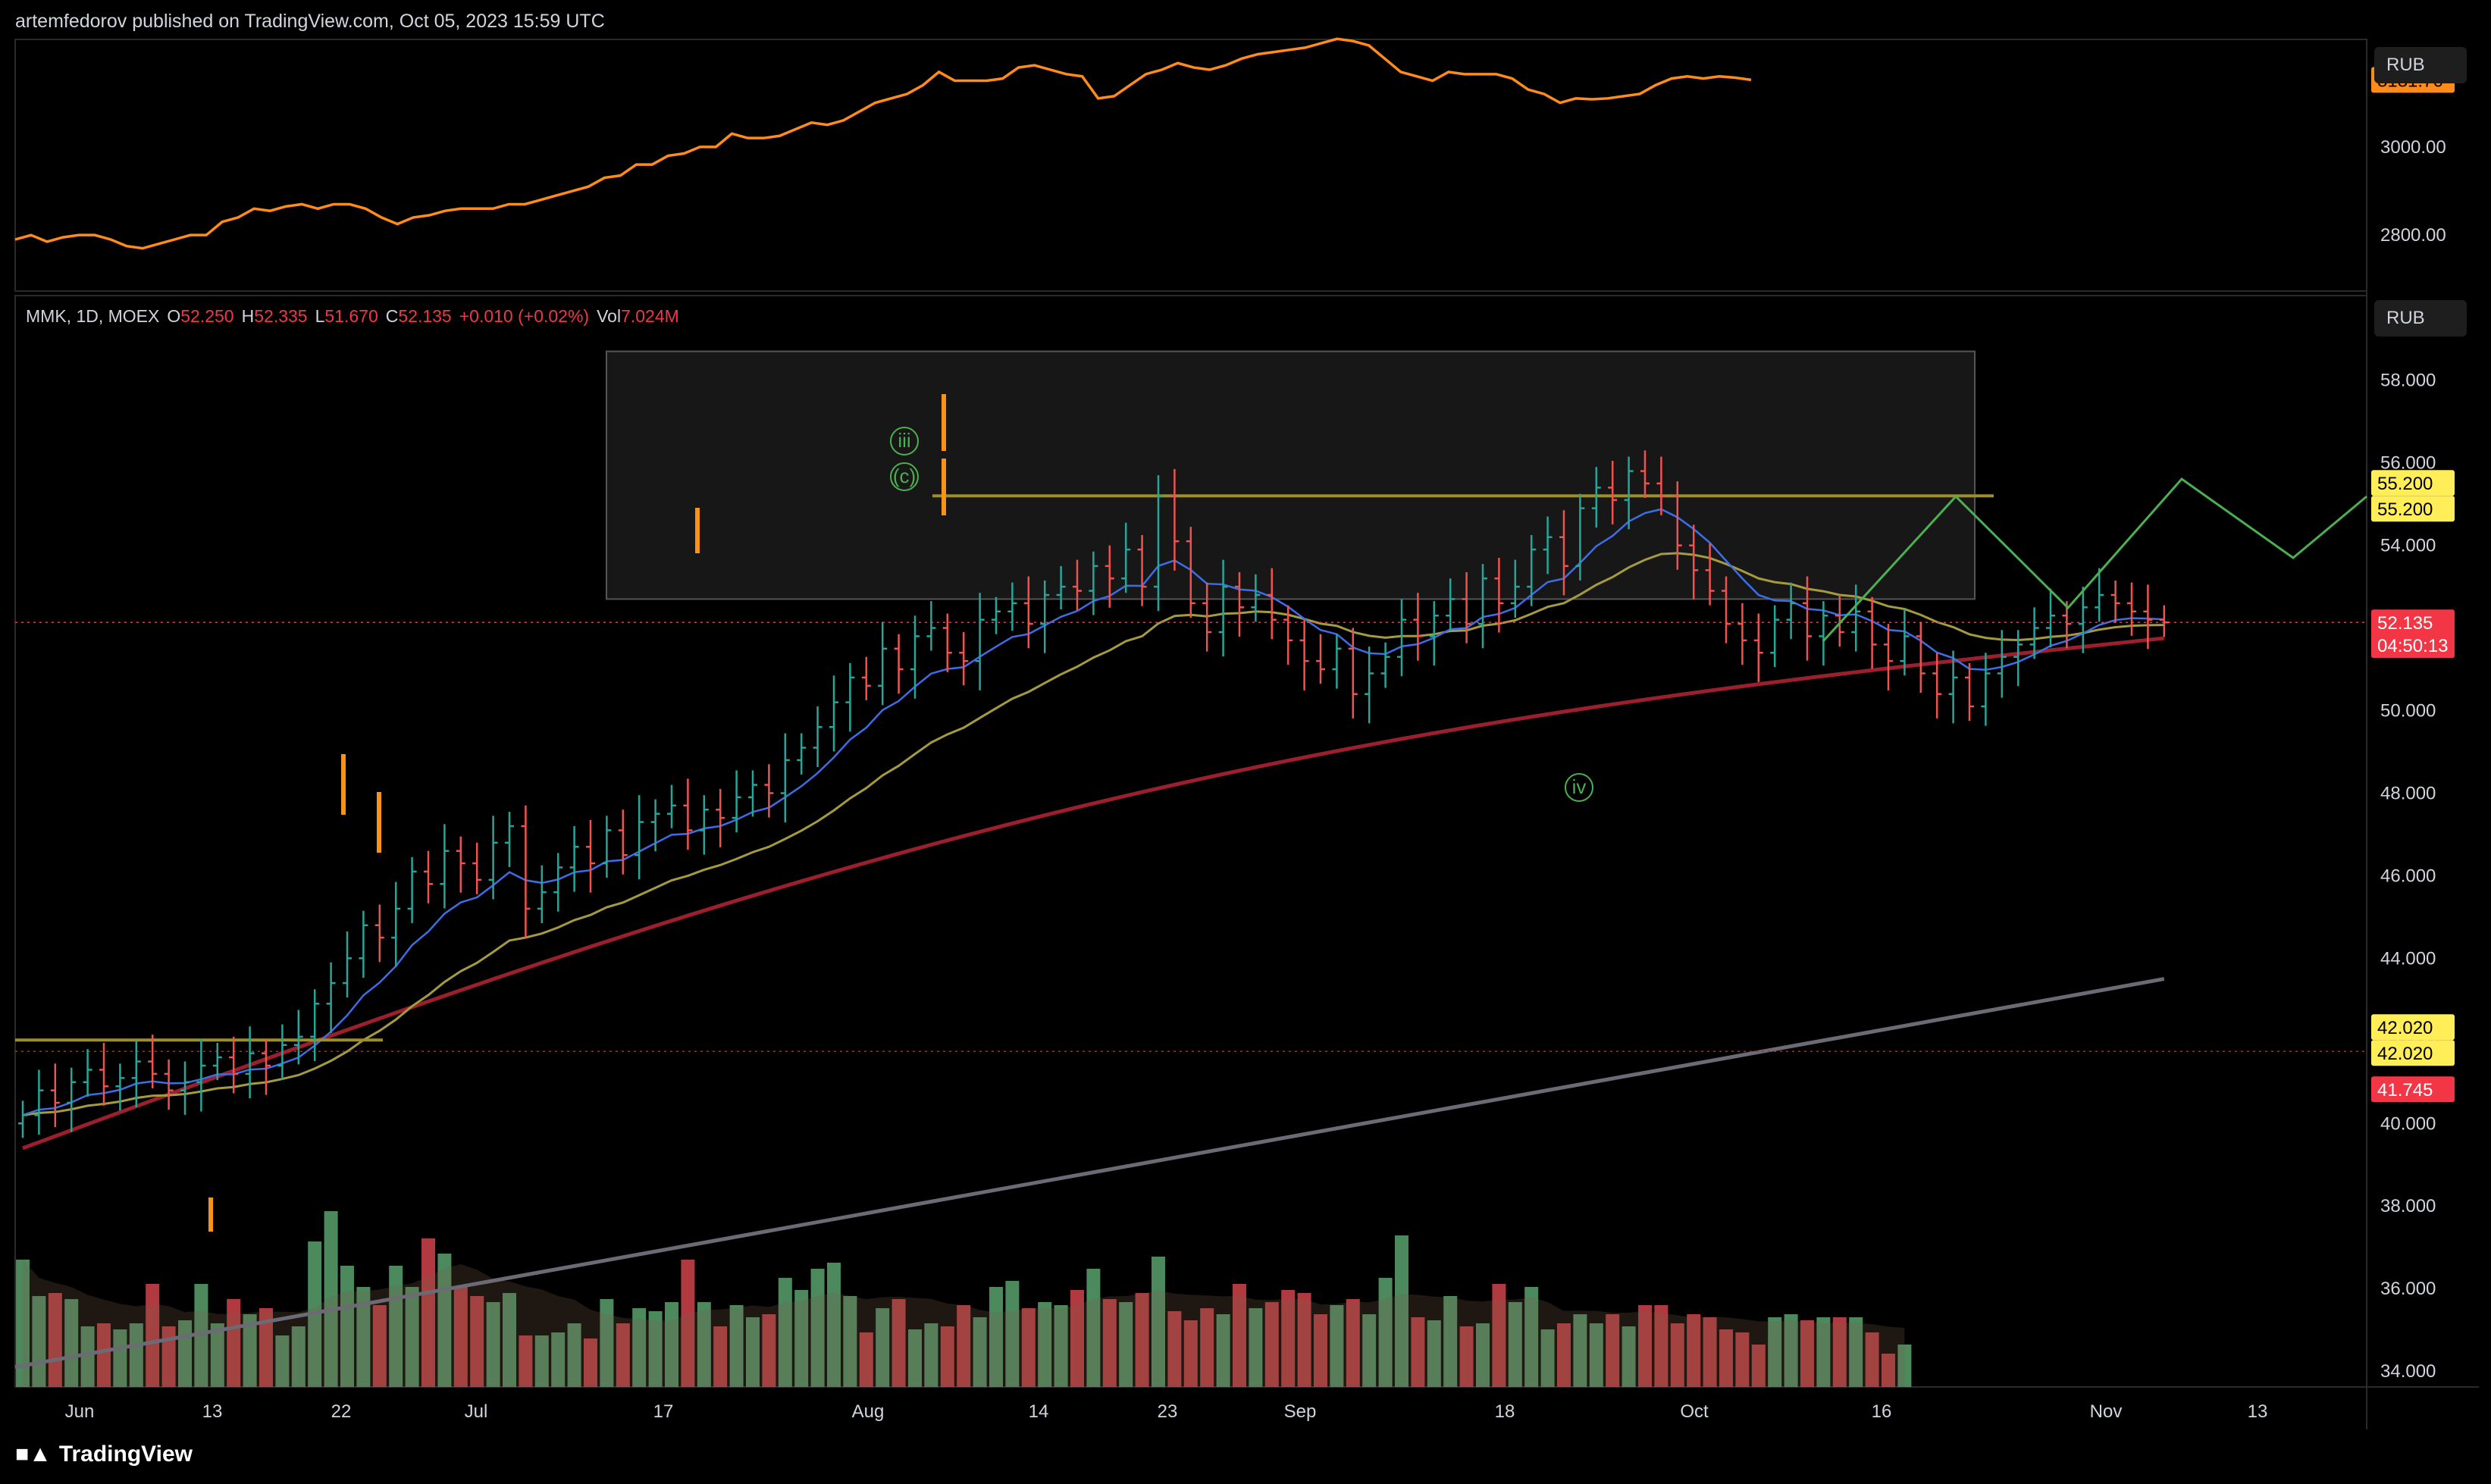 This screenshot has width=2491, height=1484. I want to click on support-red-label: 41.745, so click(2405, 1090).